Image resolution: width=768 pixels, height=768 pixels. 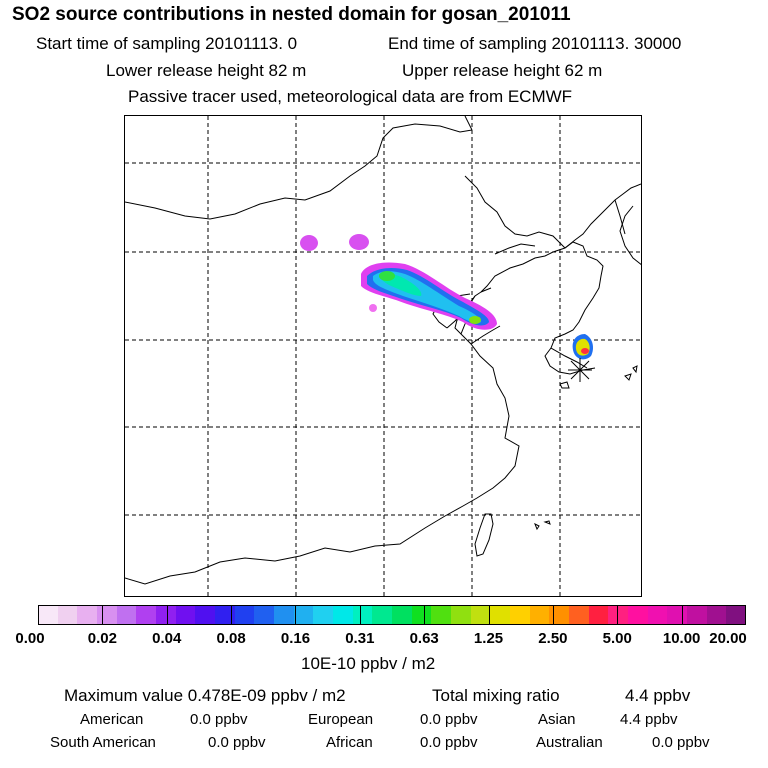 I want to click on region-value-asian: 4.4 ppbv, so click(x=649, y=719).